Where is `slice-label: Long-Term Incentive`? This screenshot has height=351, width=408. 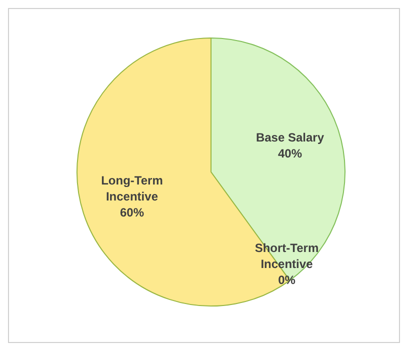
slice-label: Long-Term Incentive is located at coordinates (132, 189).